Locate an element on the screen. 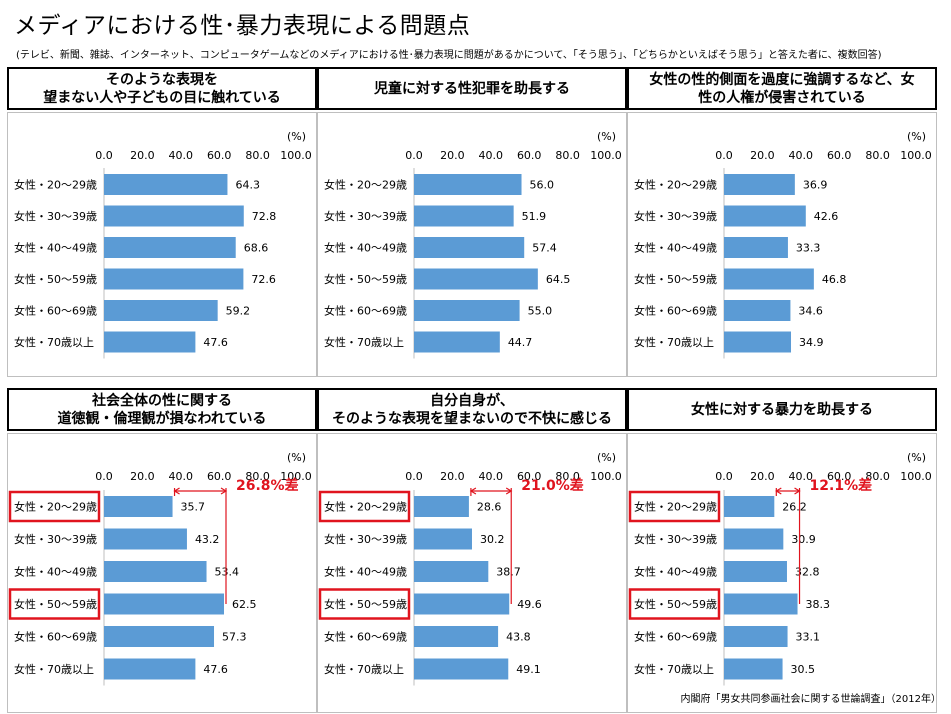 Image resolution: width=951 pixels, height=714 pixels. data-label: 64.5 is located at coordinates (558, 279).